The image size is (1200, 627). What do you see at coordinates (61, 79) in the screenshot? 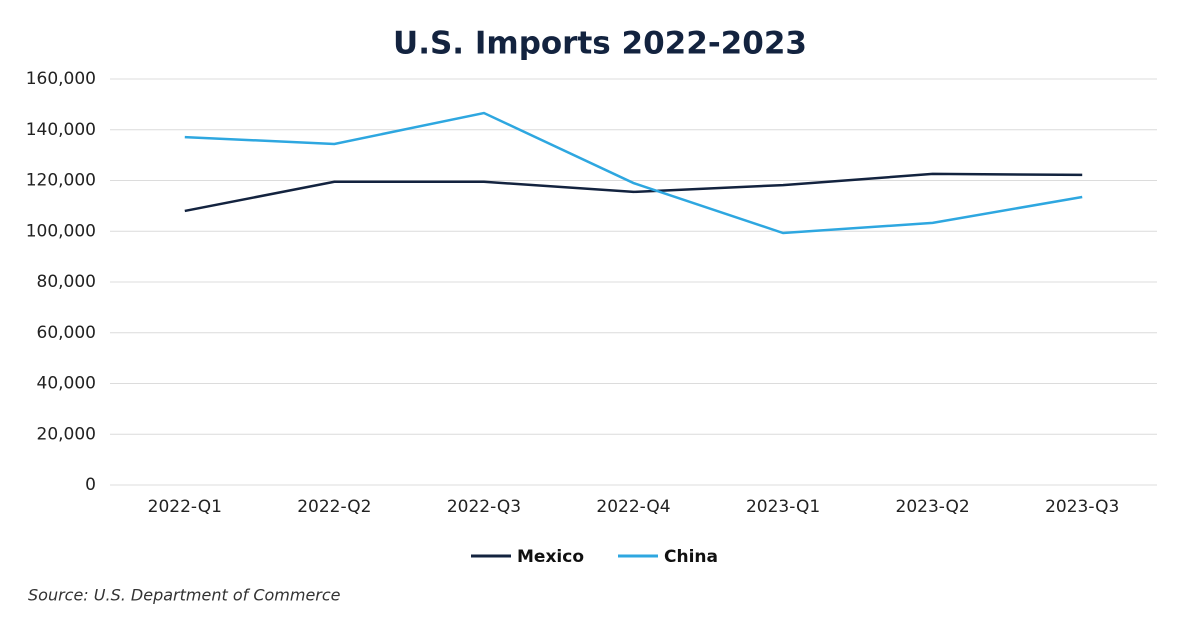
I see `y-tick-label: 160,000` at bounding box center [61, 79].